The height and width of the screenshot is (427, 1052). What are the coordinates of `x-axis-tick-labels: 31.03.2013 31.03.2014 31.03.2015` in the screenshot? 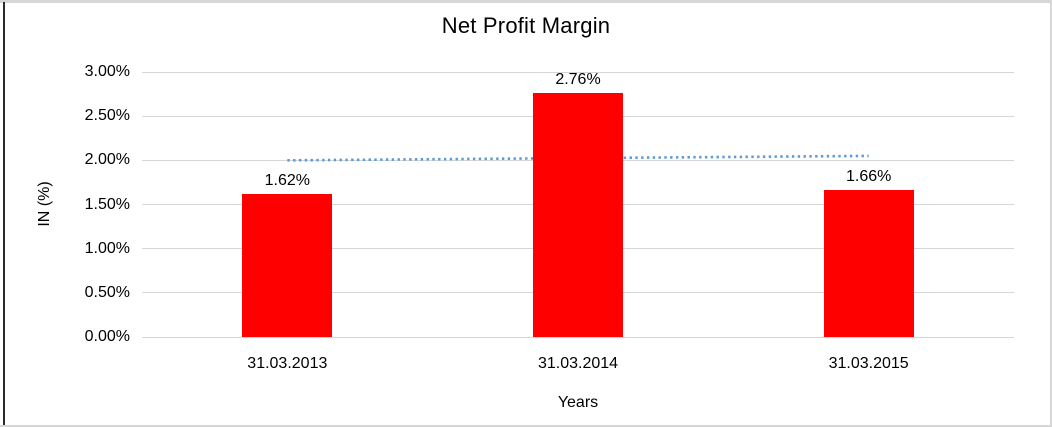 It's located at (578, 365).